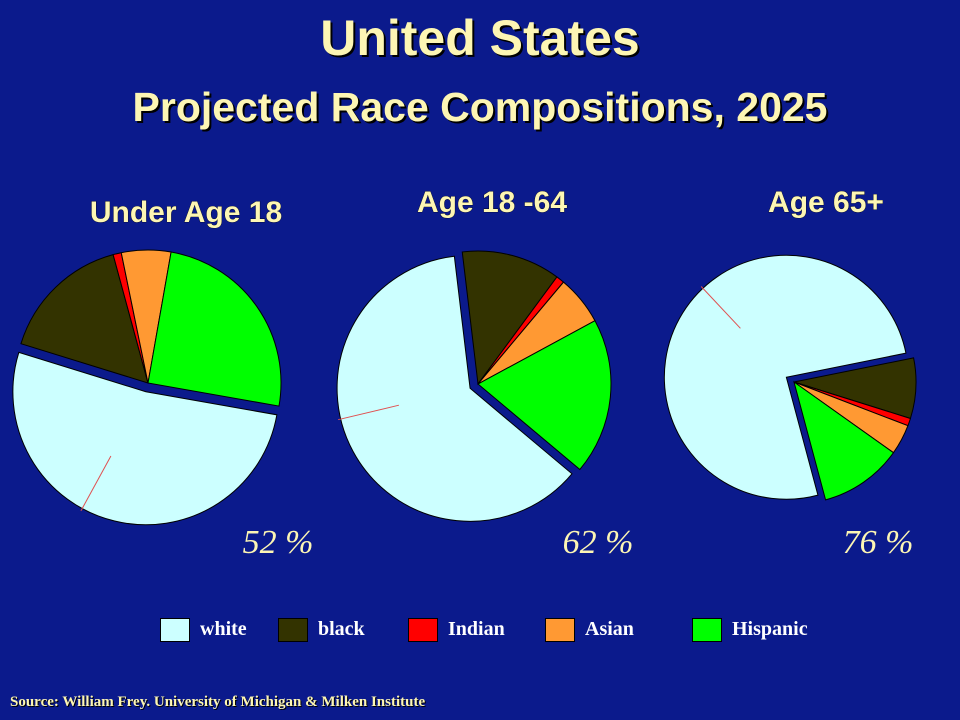 The width and height of the screenshot is (960, 720). I want to click on legend: white black Indian Asian Hispanic, so click(480, 631).